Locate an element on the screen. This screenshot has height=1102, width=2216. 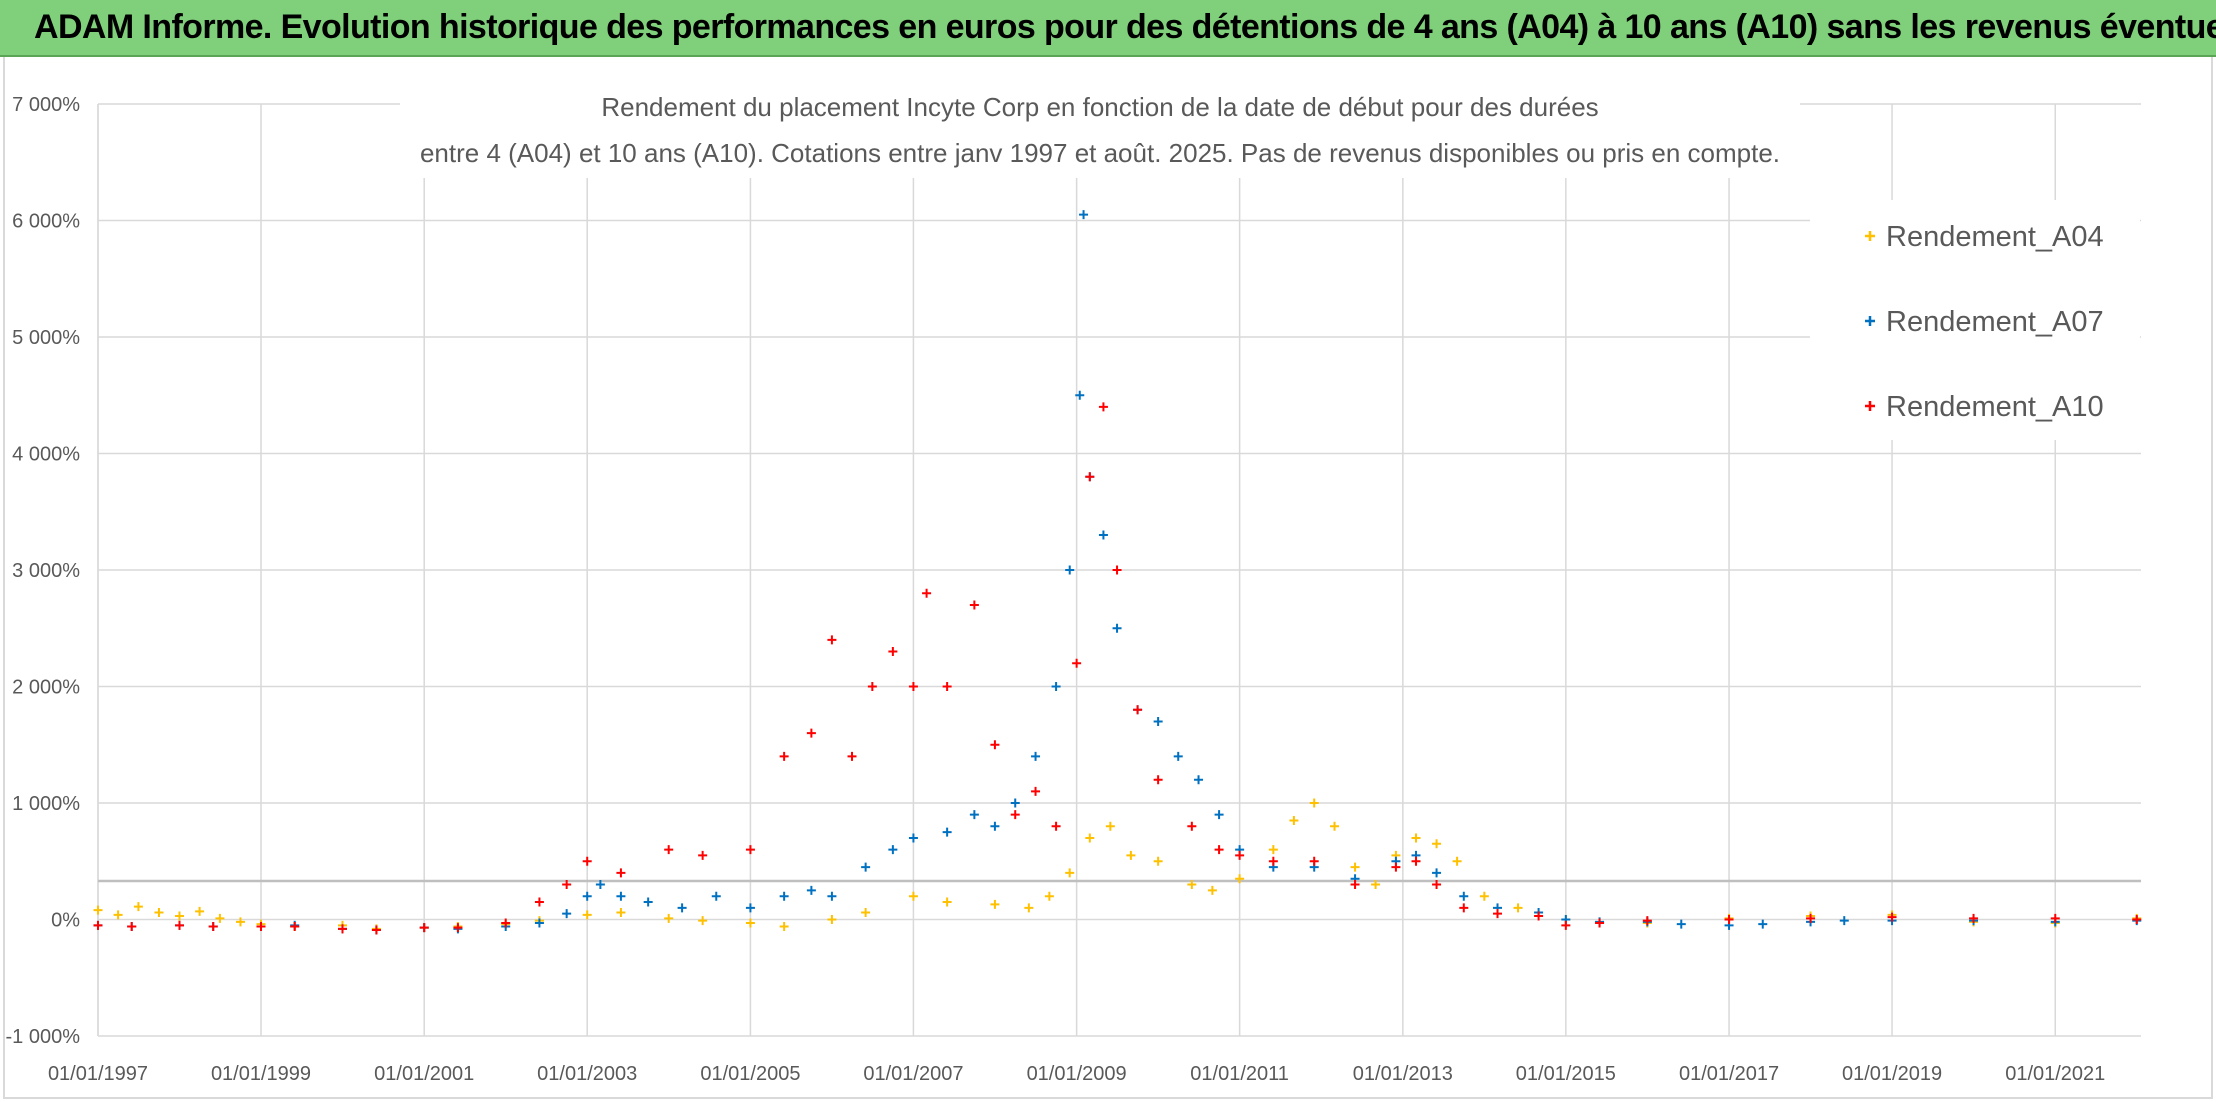
y-tick-label: -1 000% is located at coordinates (43, 1037).